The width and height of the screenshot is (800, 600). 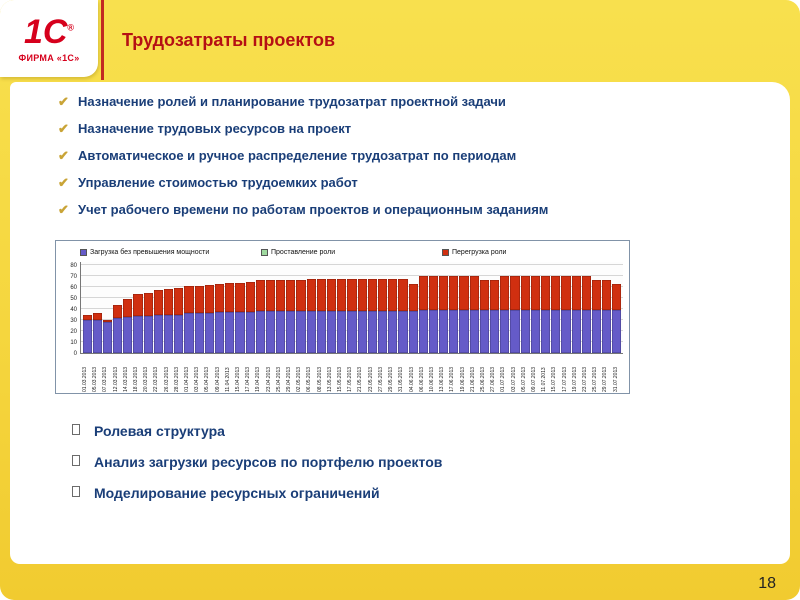 What do you see at coordinates (95, 379) in the screenshot?
I see `x-axis-label: 05.03.2013` at bounding box center [95, 379].